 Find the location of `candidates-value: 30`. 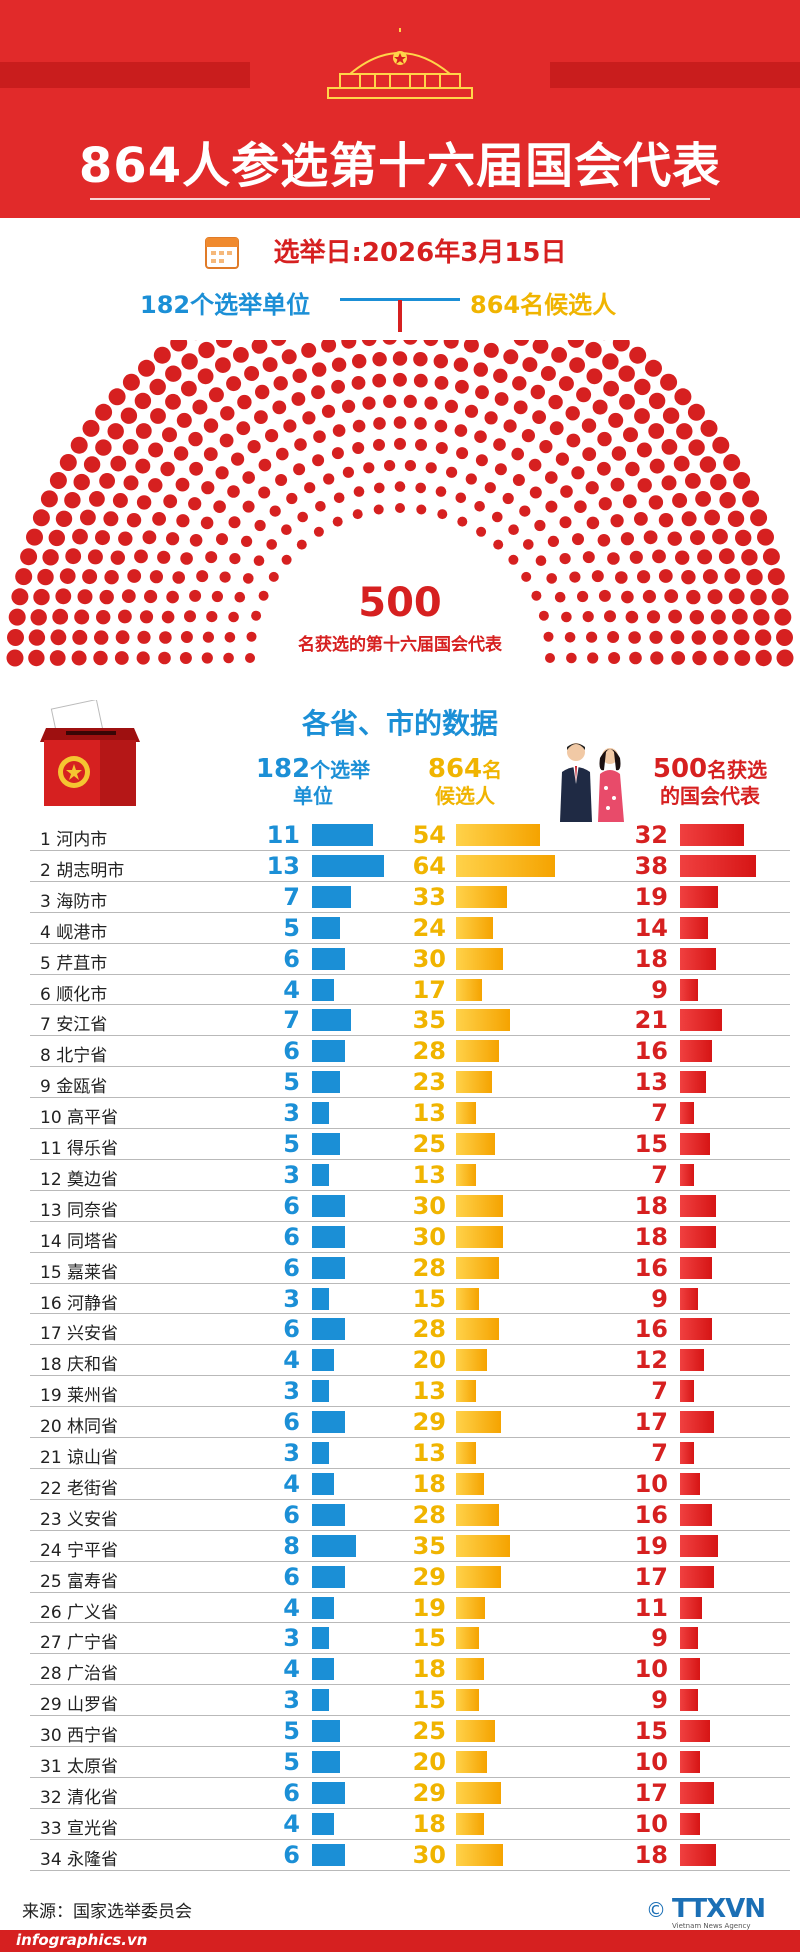

candidates-value: 30 is located at coordinates (429, 1205).